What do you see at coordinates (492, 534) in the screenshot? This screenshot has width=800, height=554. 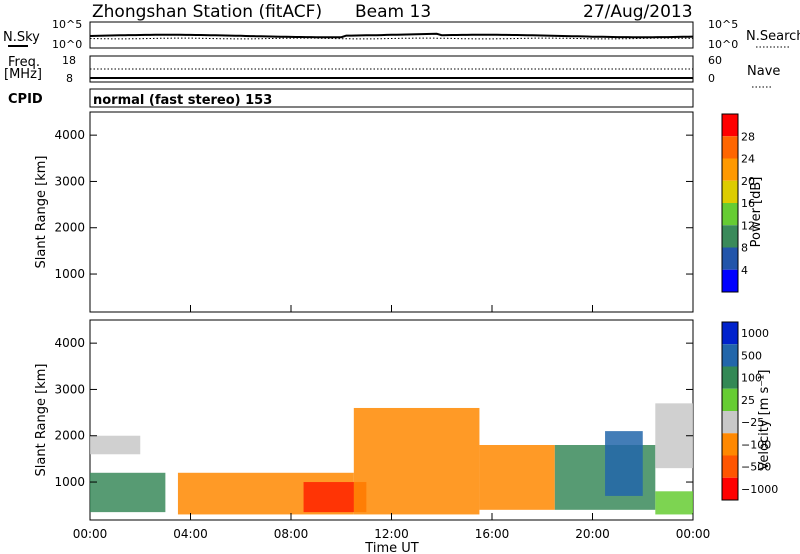 I see `xtick-label: 16:00` at bounding box center [492, 534].